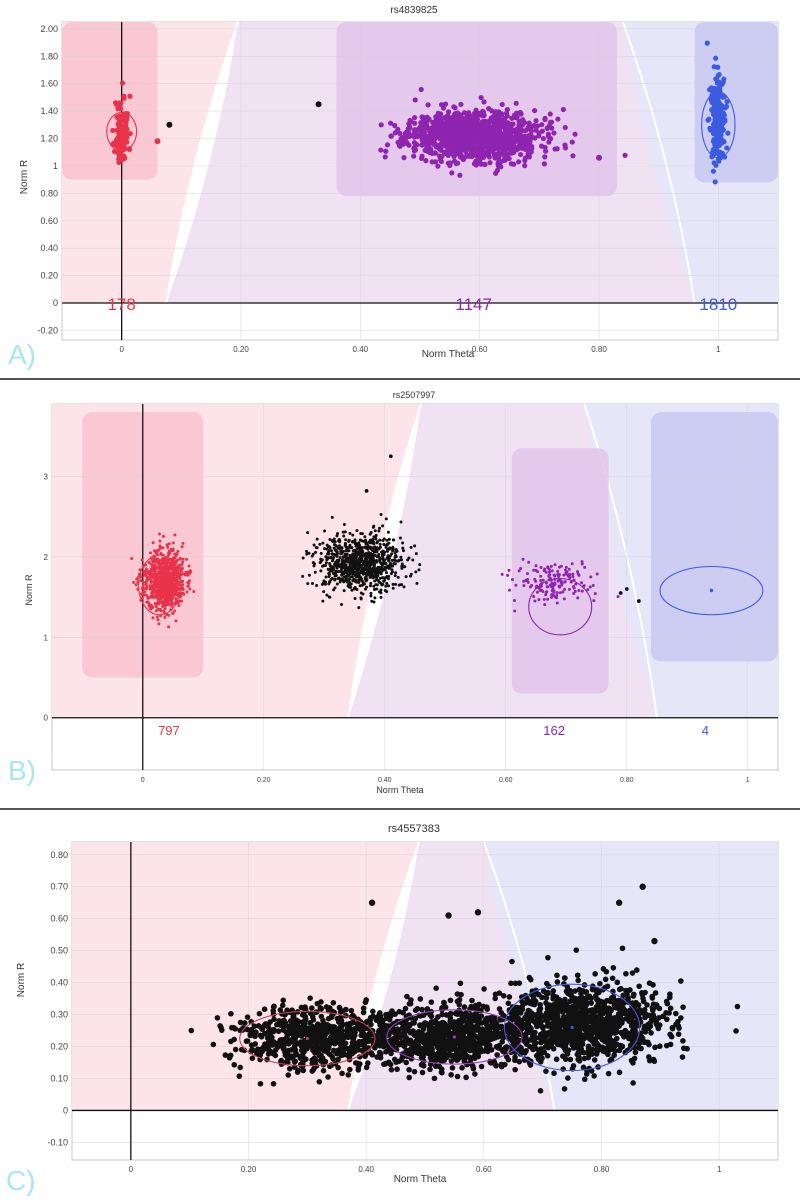 The width and height of the screenshot is (800, 1202). Describe the element at coordinates (718, 304) in the screenshot. I see `cluster-count-label: 1810` at that location.